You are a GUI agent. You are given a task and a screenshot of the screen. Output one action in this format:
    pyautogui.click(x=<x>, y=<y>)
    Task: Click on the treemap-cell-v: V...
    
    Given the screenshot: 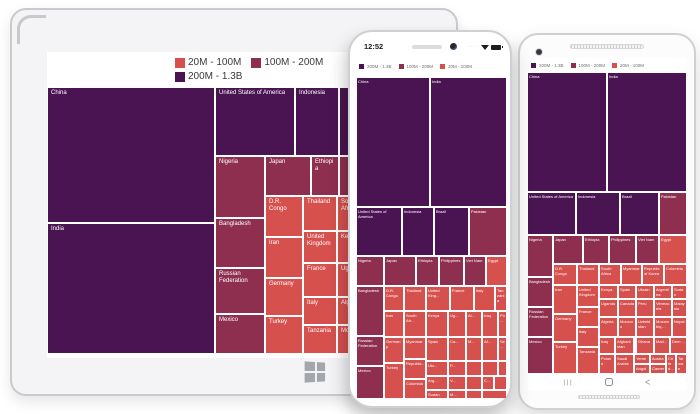 What is the action you would take?
    pyautogui.click(x=457, y=383)
    